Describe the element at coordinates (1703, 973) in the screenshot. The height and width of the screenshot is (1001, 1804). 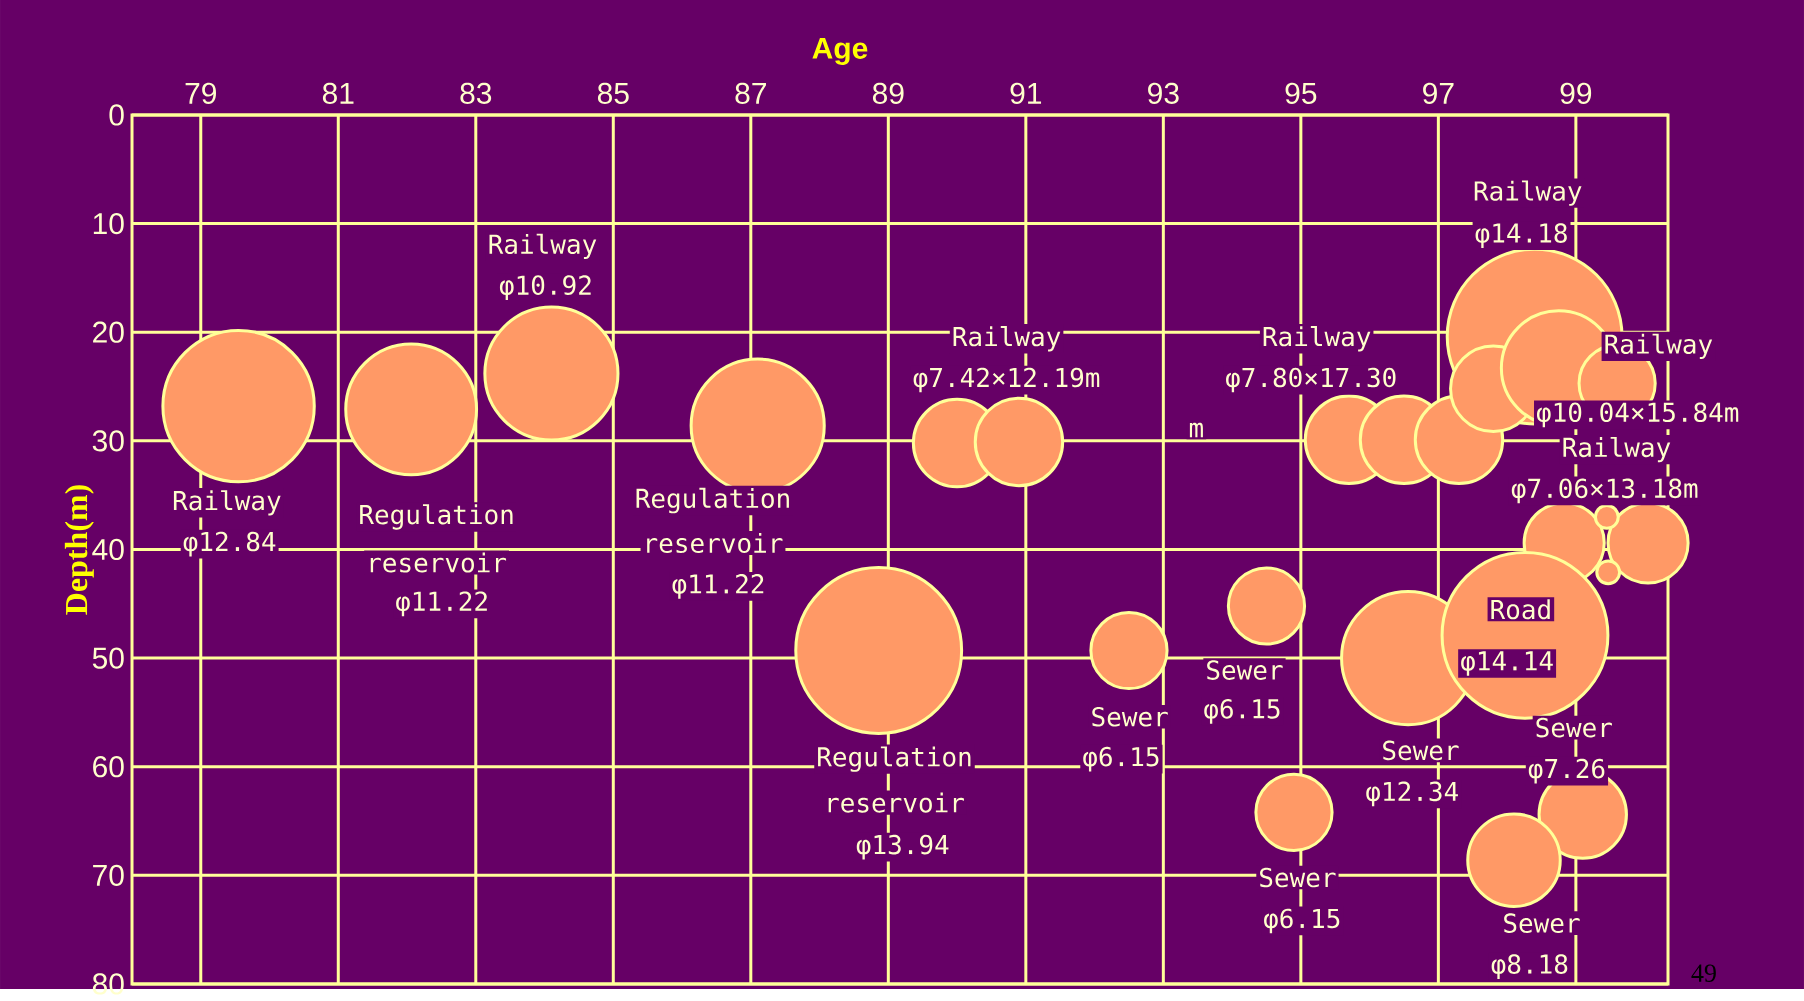
I see `text: 49` at that location.